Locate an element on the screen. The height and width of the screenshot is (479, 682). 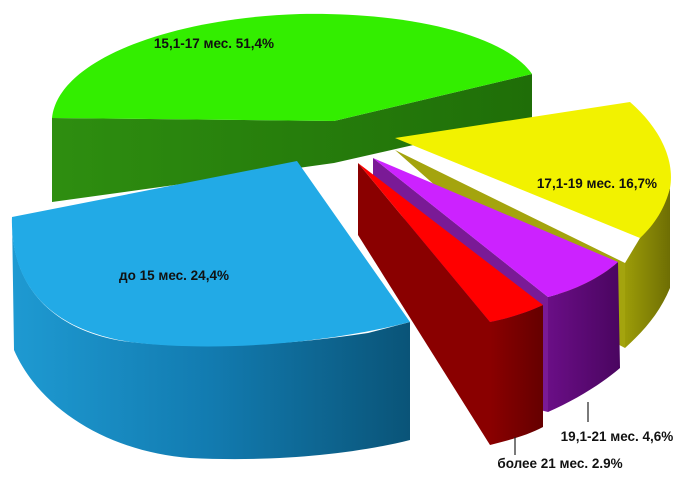
slice-17-19-top is located at coordinates (533, 170).